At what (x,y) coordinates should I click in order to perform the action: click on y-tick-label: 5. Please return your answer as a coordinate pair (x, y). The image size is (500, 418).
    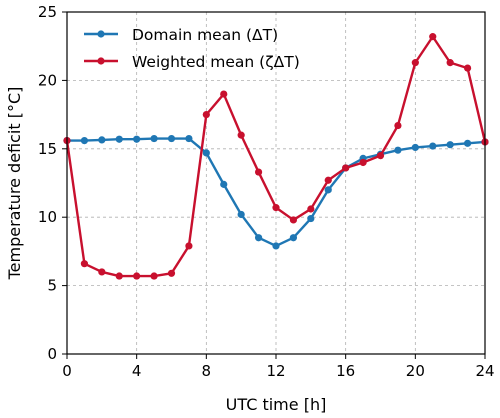
    Looking at the image, I should click on (52, 286).